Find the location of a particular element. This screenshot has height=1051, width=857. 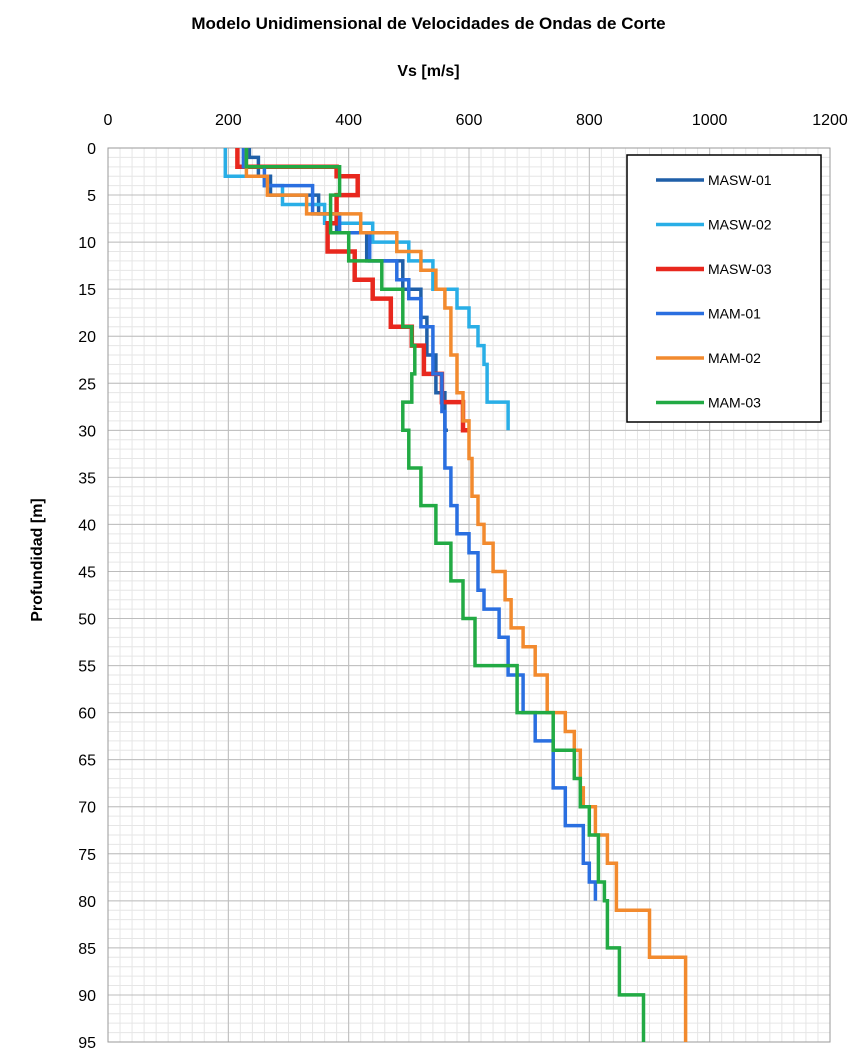

x-tick-label: 0 is located at coordinates (108, 120).